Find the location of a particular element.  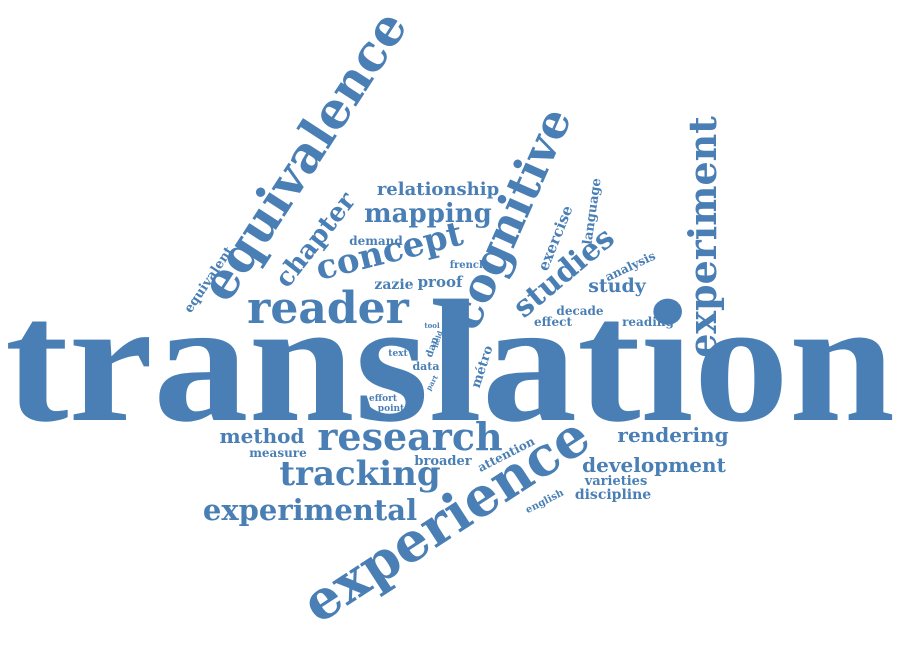

word-reader: reader is located at coordinates (328, 308).